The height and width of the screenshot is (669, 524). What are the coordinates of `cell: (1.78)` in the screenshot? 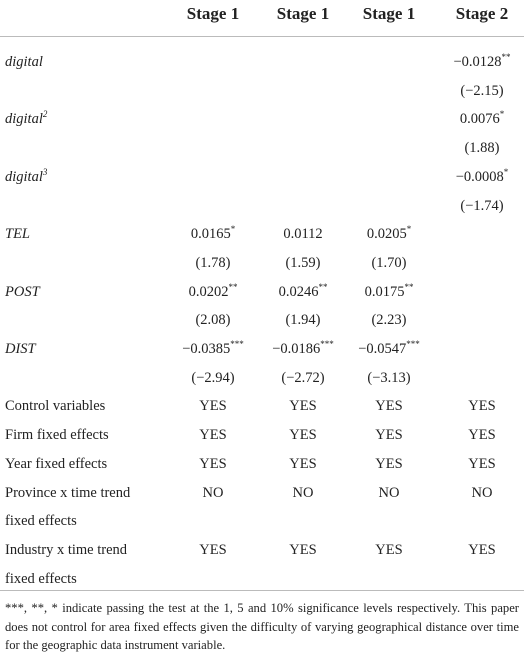 It's located at (212, 263).